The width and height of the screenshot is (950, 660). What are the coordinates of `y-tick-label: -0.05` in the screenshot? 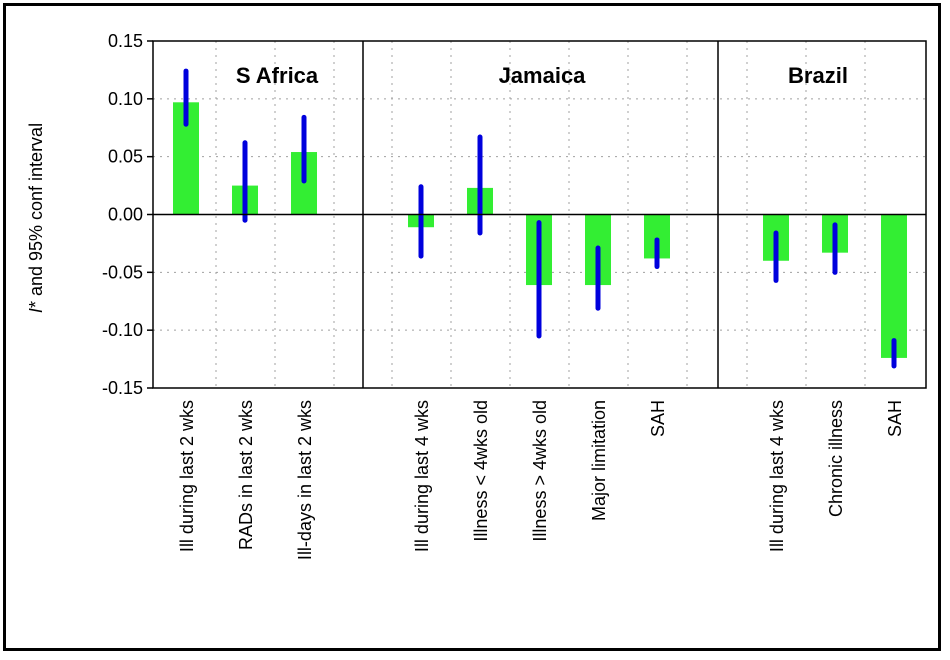 It's located at (122, 272).